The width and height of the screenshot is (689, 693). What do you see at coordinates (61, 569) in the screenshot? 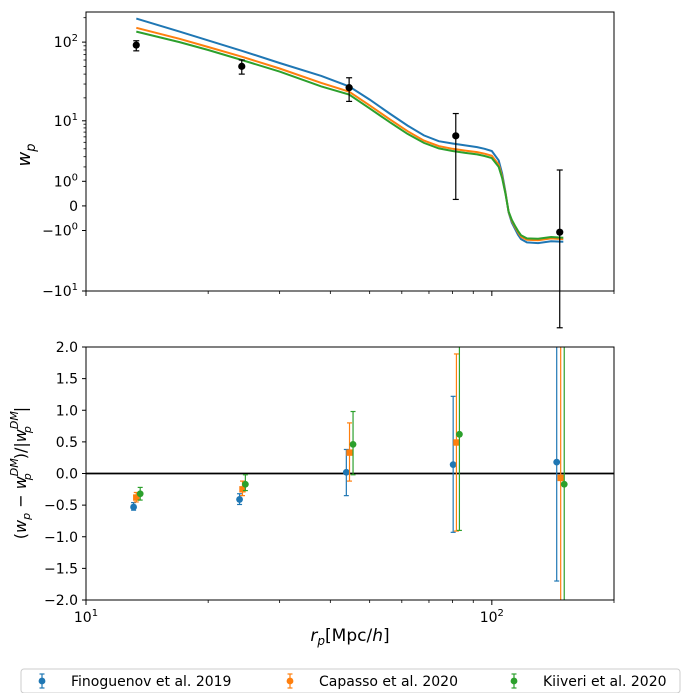
I see `bottom-ytick-label: −1.5` at bounding box center [61, 569].